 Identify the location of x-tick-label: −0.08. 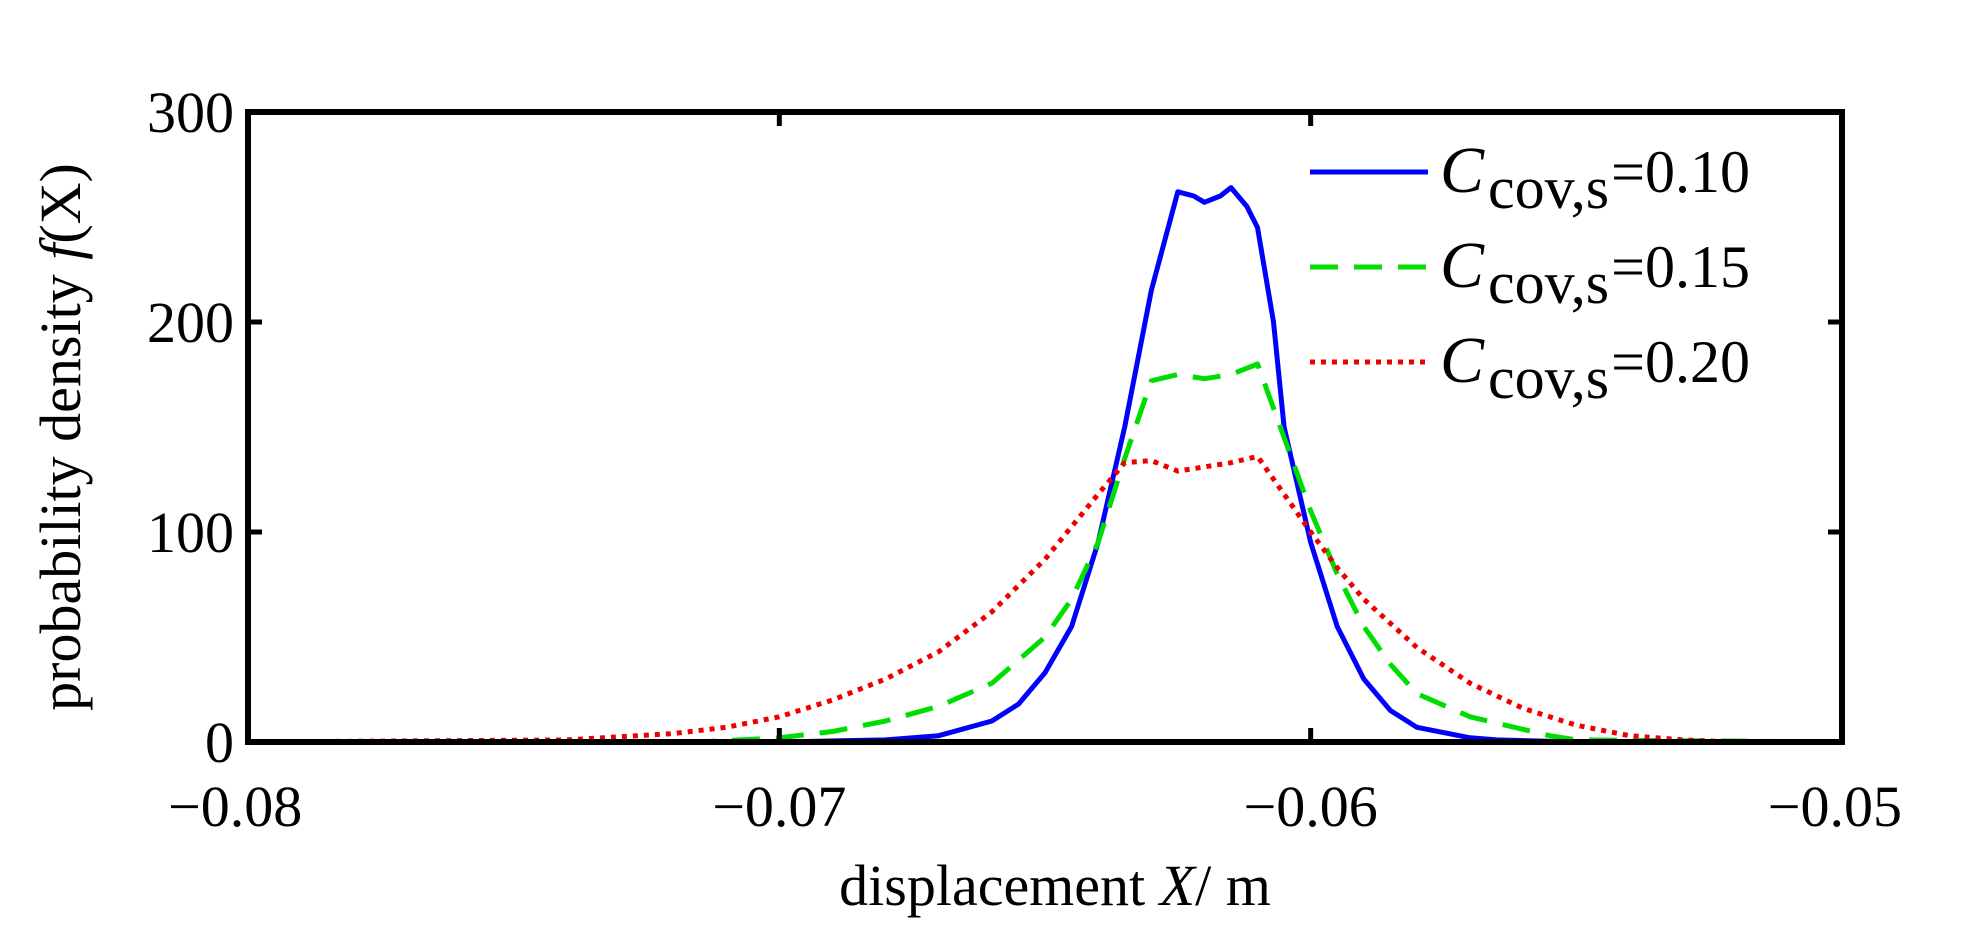
(235, 806).